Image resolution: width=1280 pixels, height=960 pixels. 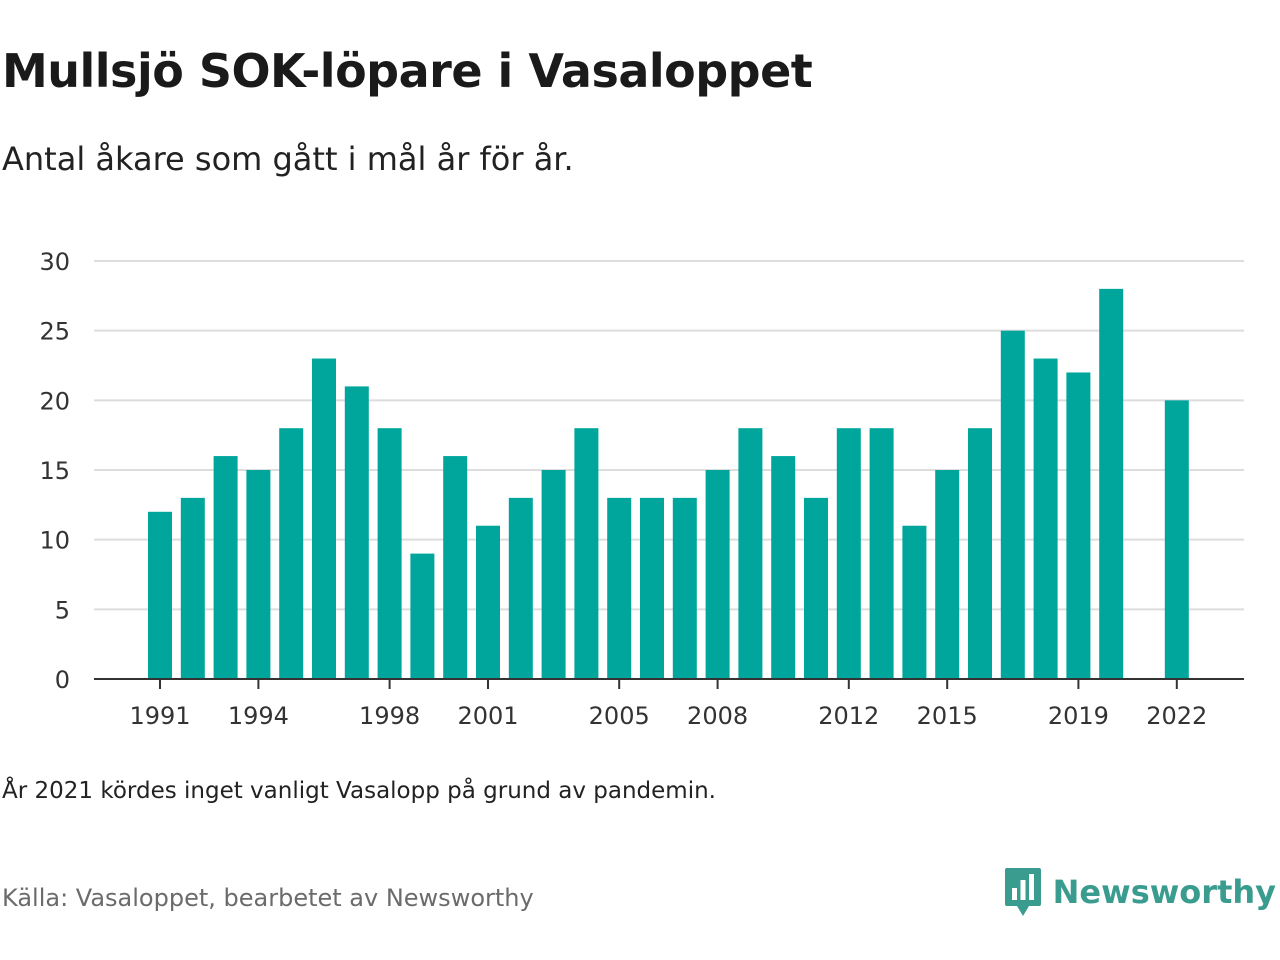 What do you see at coordinates (488, 602) in the screenshot?
I see `bar-2001` at bounding box center [488, 602].